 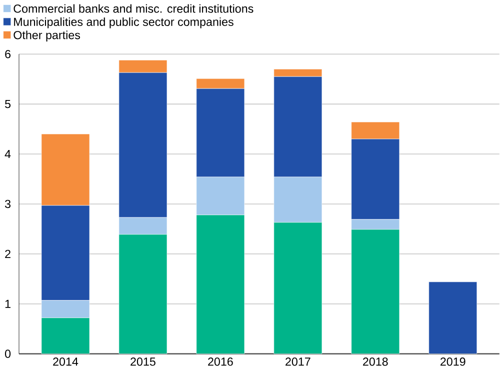 I want to click on y-tick-label: 3, so click(x=7, y=204).